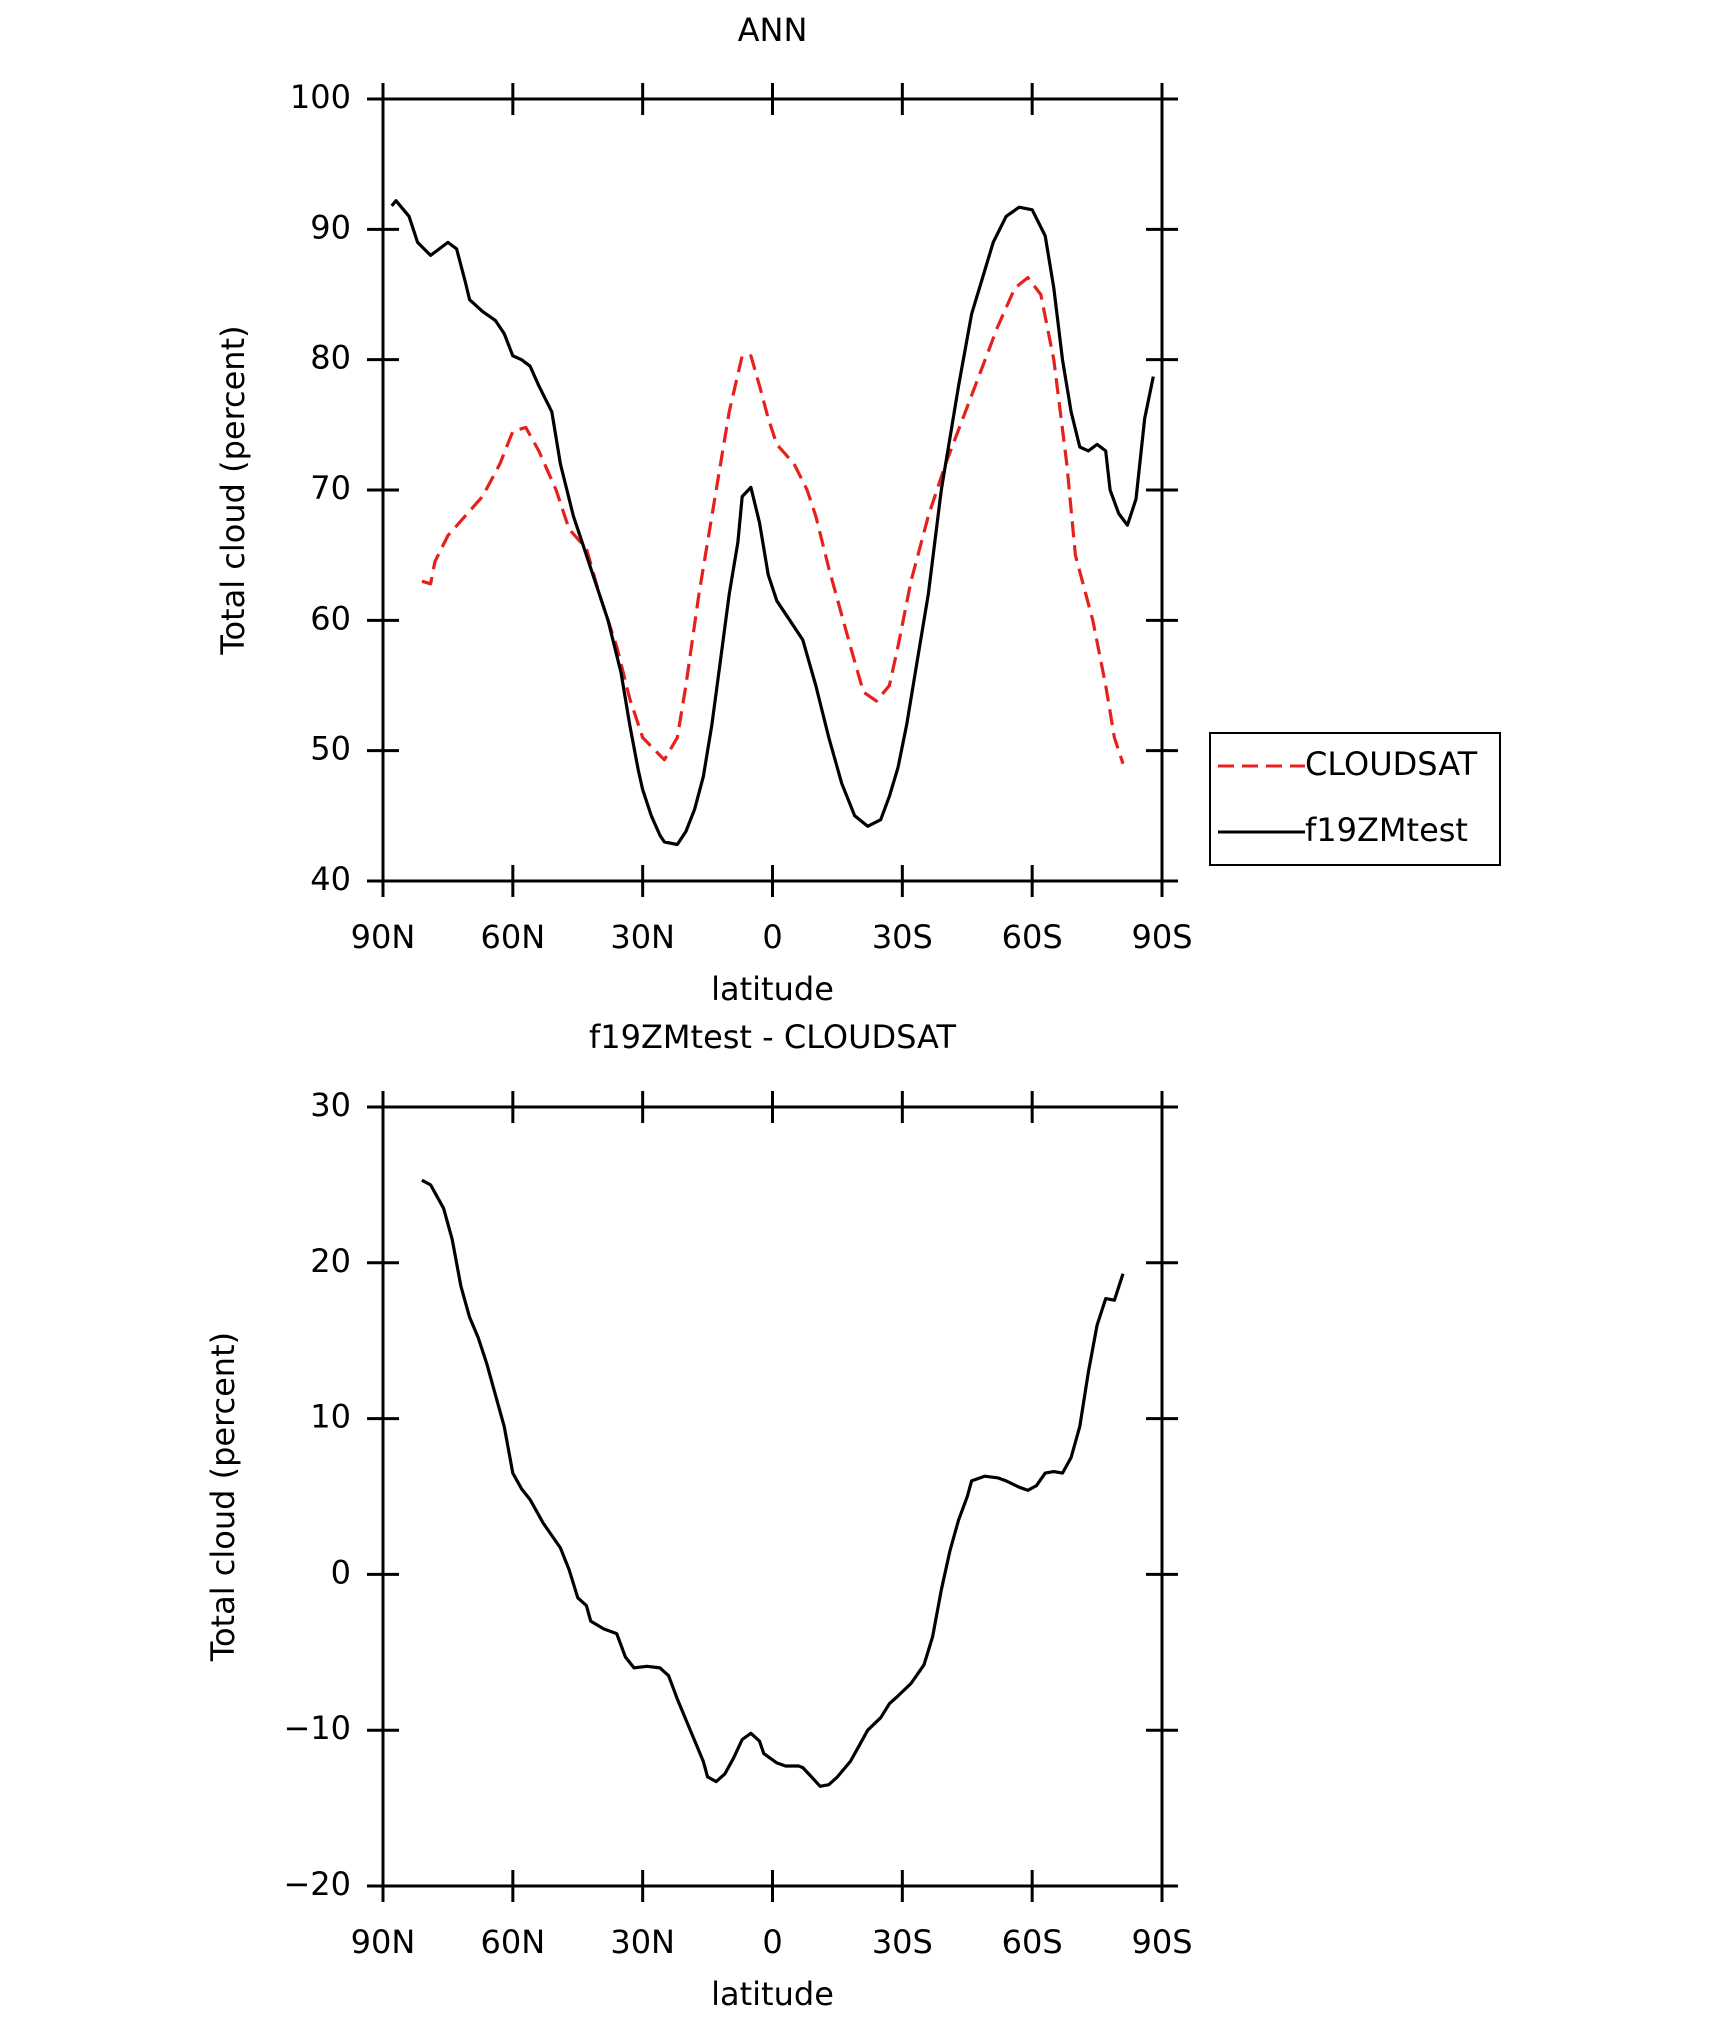 Image resolution: width=1710 pixels, height=2021 pixels. Describe the element at coordinates (330, 1105) in the screenshot. I see `y-tick-label: 30` at that location.